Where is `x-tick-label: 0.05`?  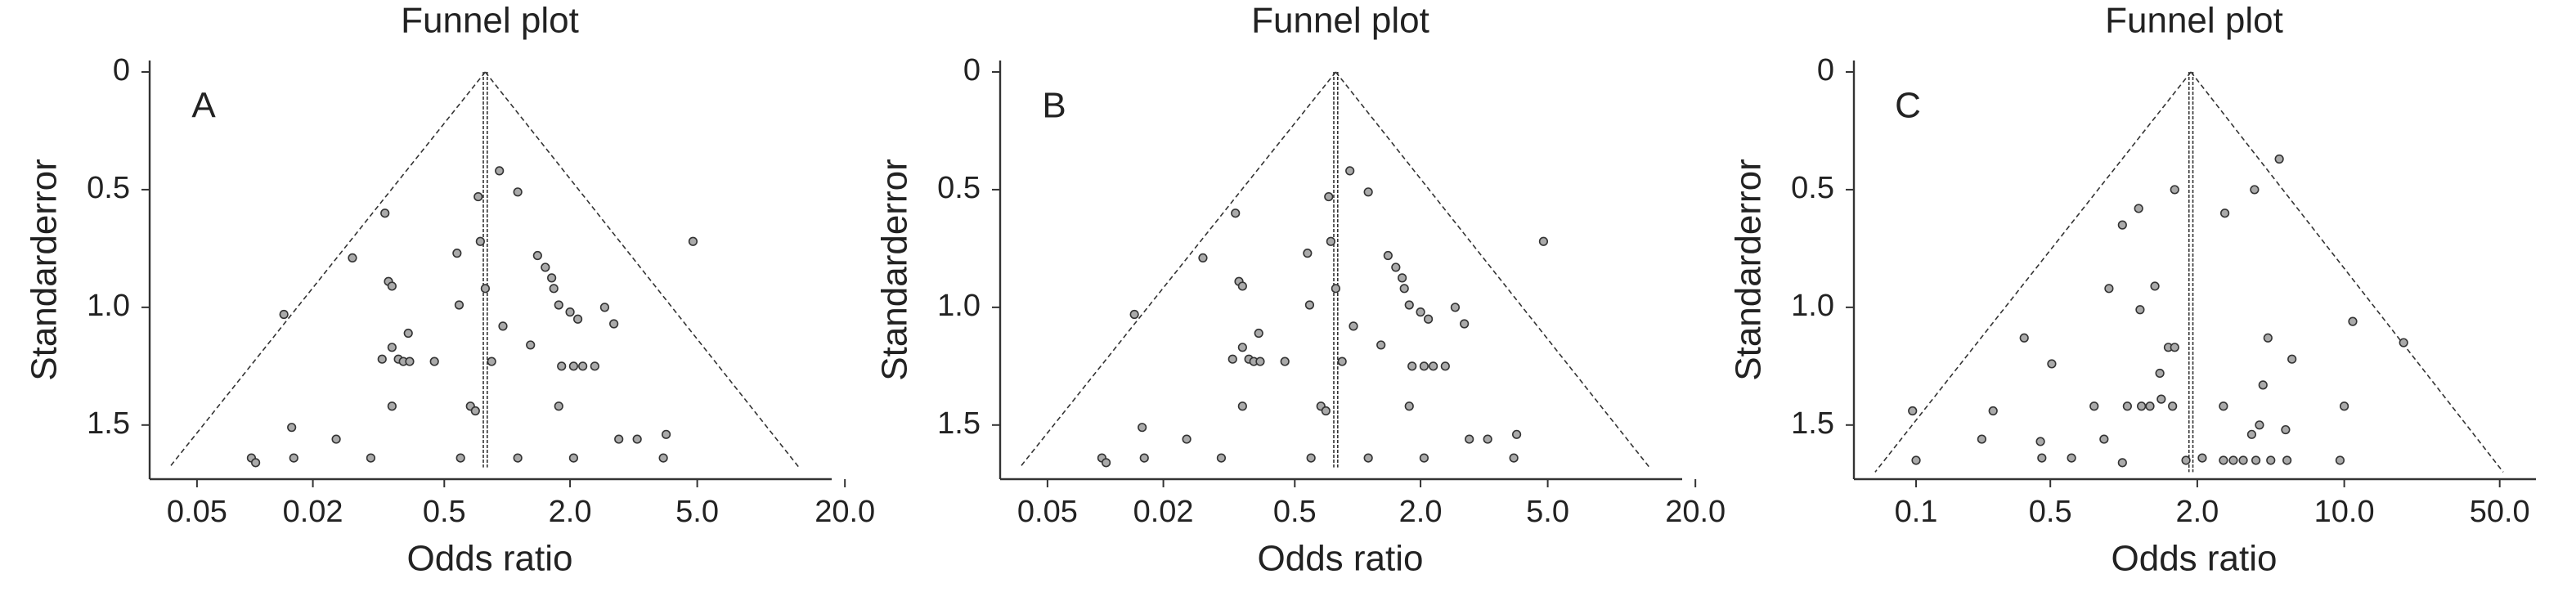 x-tick-label: 0.05 is located at coordinates (1047, 512).